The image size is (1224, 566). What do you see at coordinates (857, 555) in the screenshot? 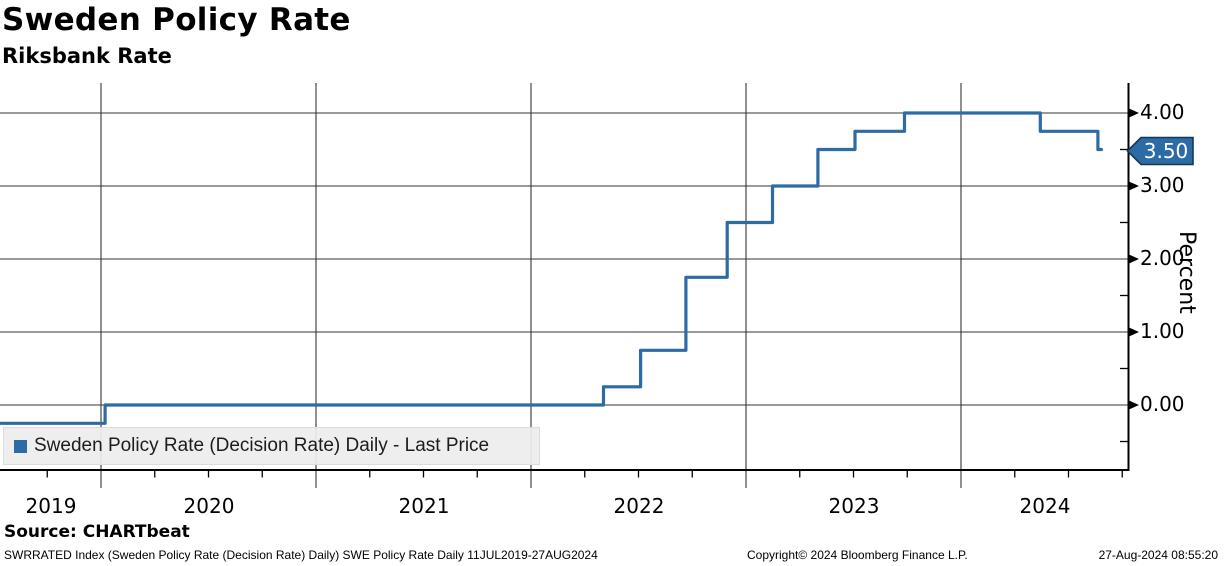
I see `copyright: Copyright© 2024 Bloomberg Finance L.P.` at bounding box center [857, 555].